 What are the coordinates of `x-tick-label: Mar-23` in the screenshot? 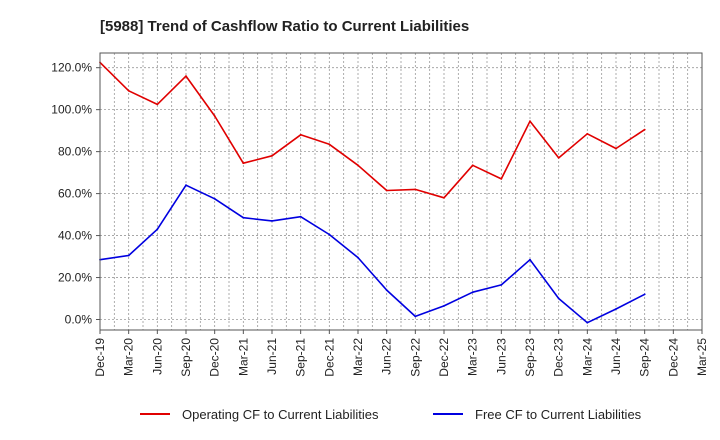 It's located at (473, 357).